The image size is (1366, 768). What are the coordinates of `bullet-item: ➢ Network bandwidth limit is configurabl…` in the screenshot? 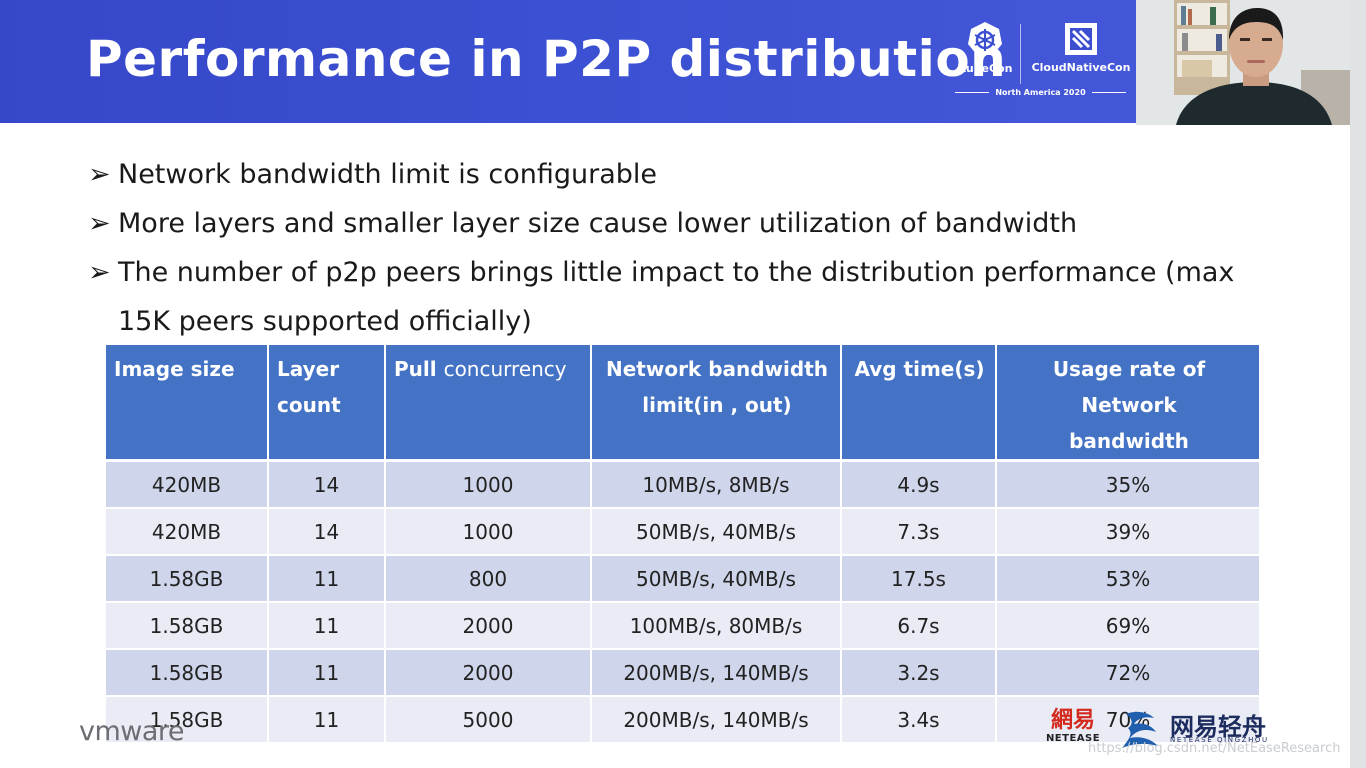 It's located at (686, 174).